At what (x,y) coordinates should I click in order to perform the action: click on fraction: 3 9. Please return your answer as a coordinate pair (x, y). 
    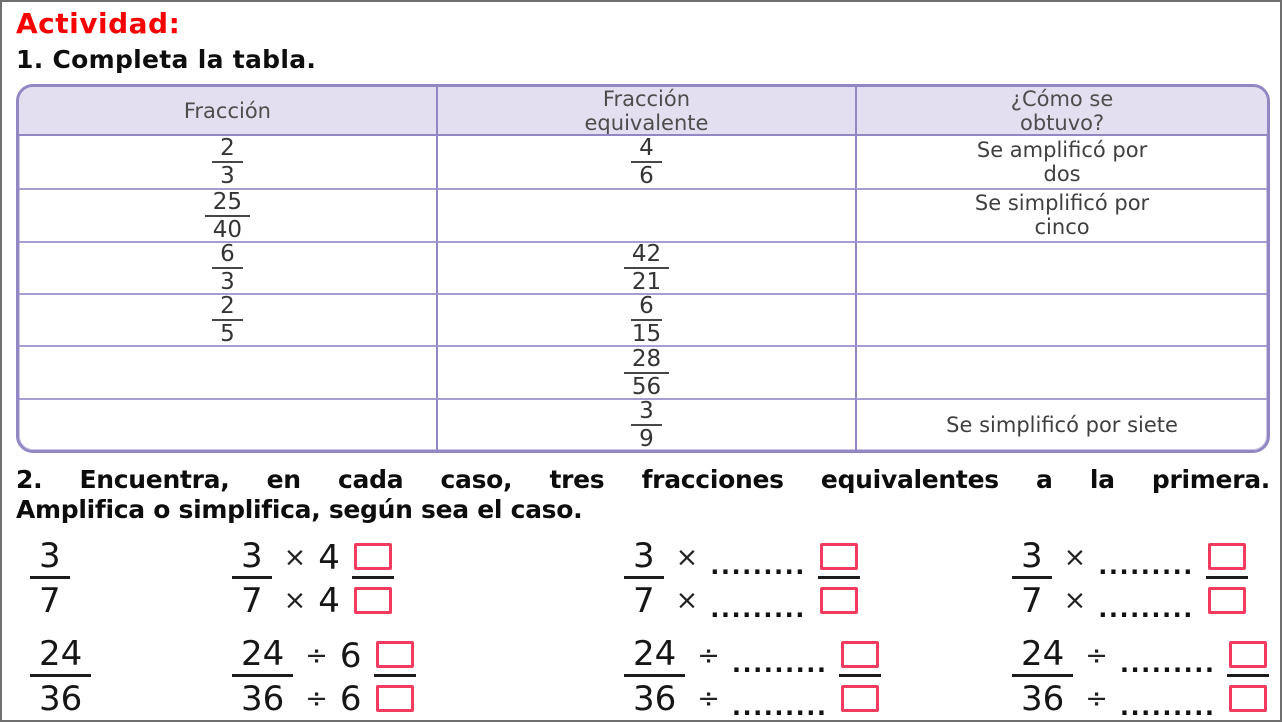
    Looking at the image, I should click on (646, 425).